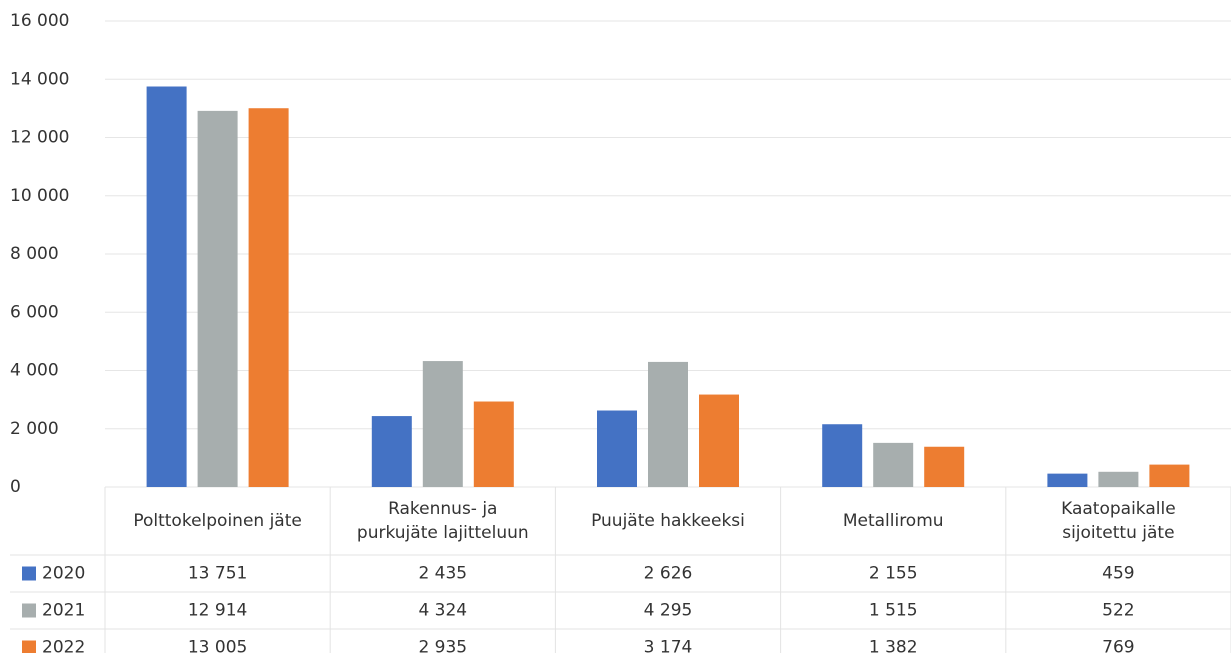 This screenshot has height=653, width=1231. Describe the element at coordinates (1118, 611) in the screenshot. I see `table-value: 522` at that location.